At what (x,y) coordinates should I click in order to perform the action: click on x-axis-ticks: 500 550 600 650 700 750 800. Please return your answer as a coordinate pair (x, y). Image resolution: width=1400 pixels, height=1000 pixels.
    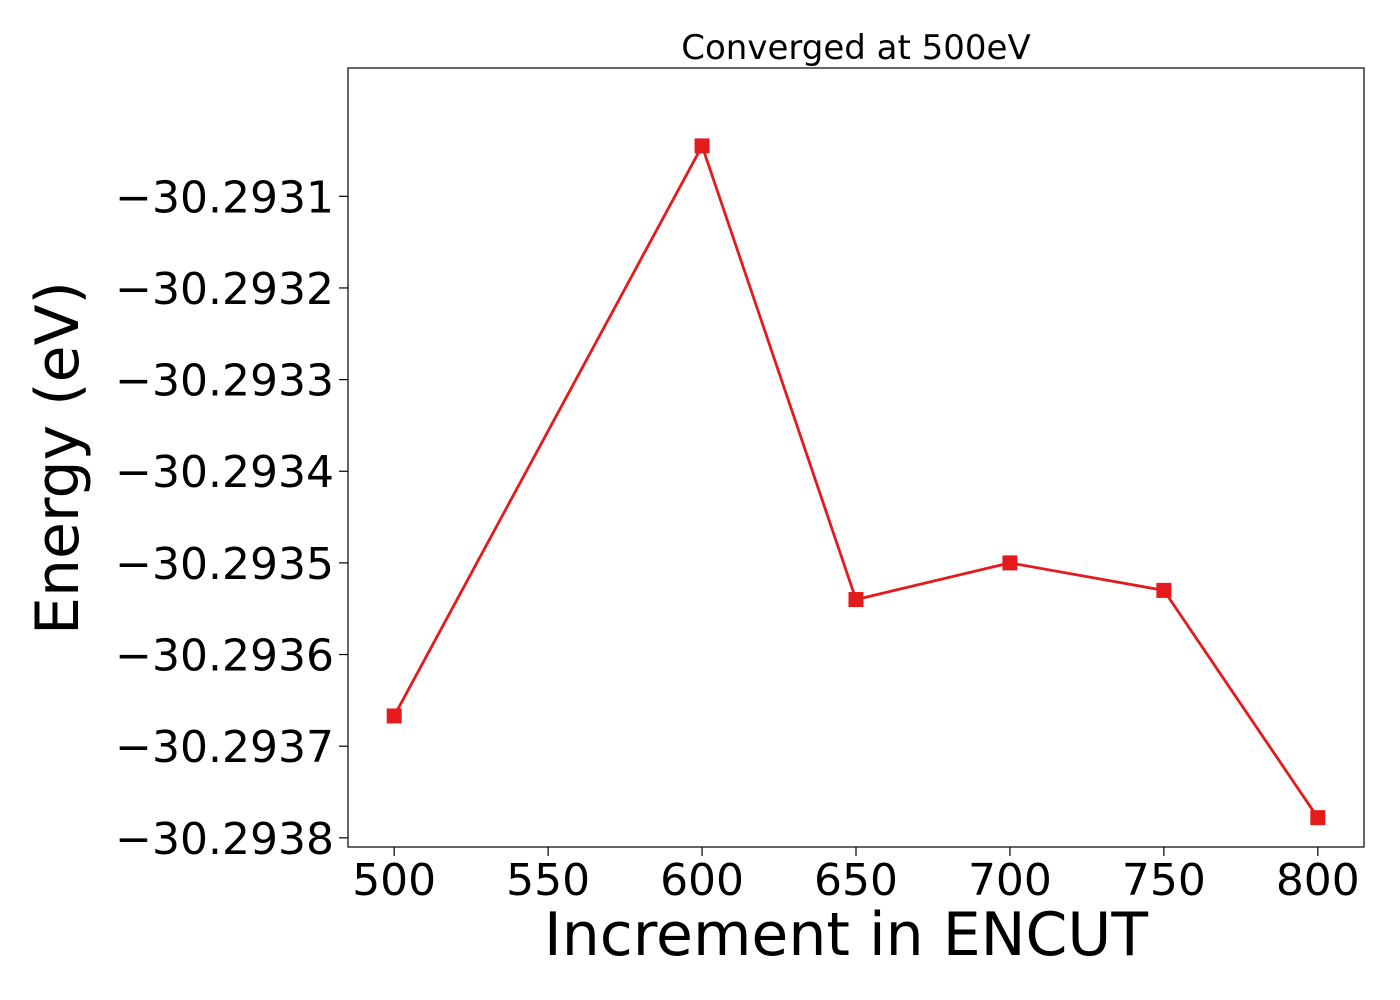
    Looking at the image, I should click on (856, 876).